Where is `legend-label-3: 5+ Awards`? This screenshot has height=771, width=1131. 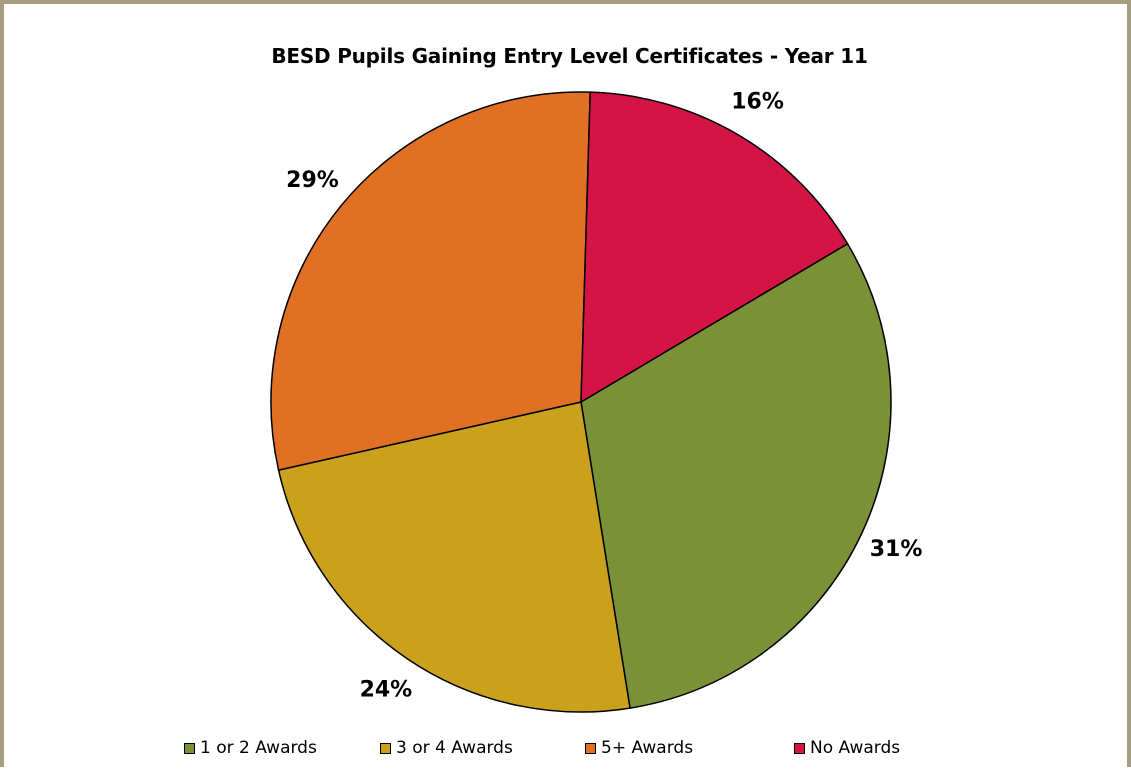 legend-label-3: 5+ Awards is located at coordinates (647, 748).